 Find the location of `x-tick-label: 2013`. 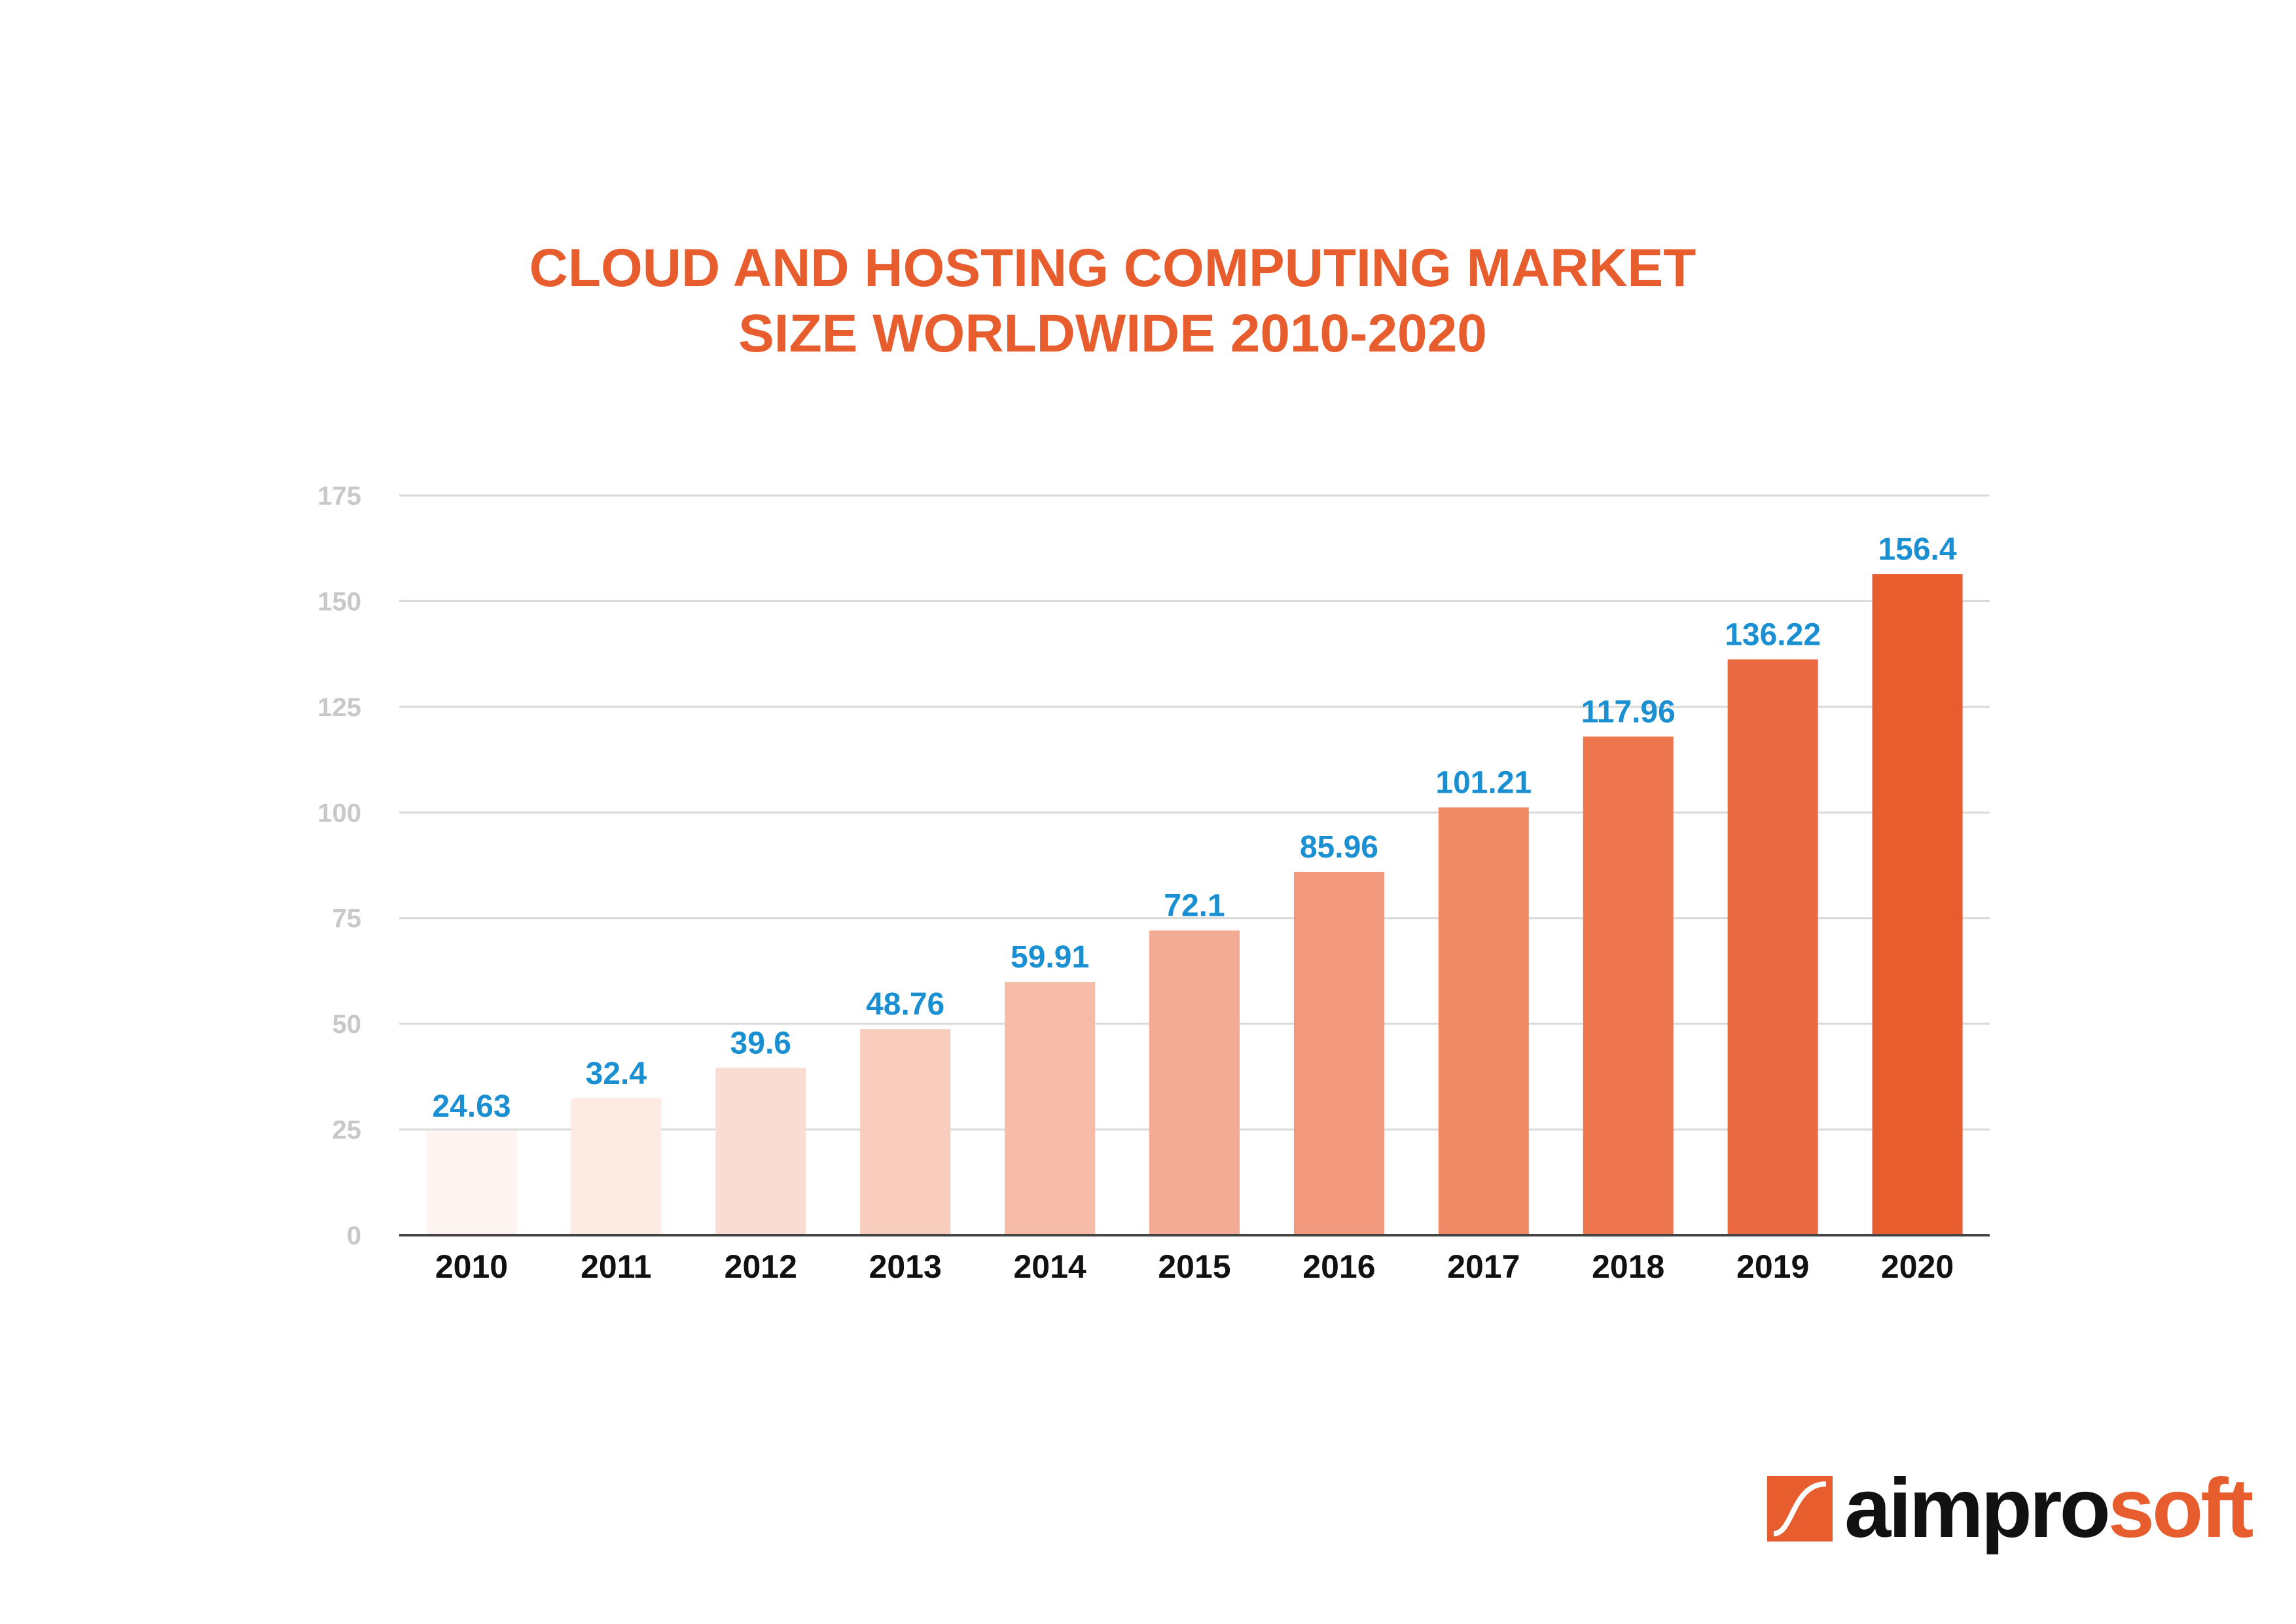

x-tick-label: 2013 is located at coordinates (906, 1266).